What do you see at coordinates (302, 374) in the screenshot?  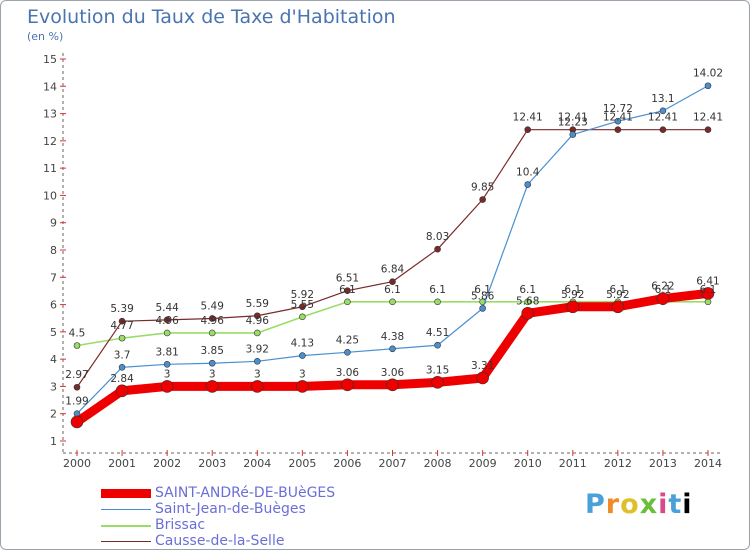 I see `data-label: 3` at bounding box center [302, 374].